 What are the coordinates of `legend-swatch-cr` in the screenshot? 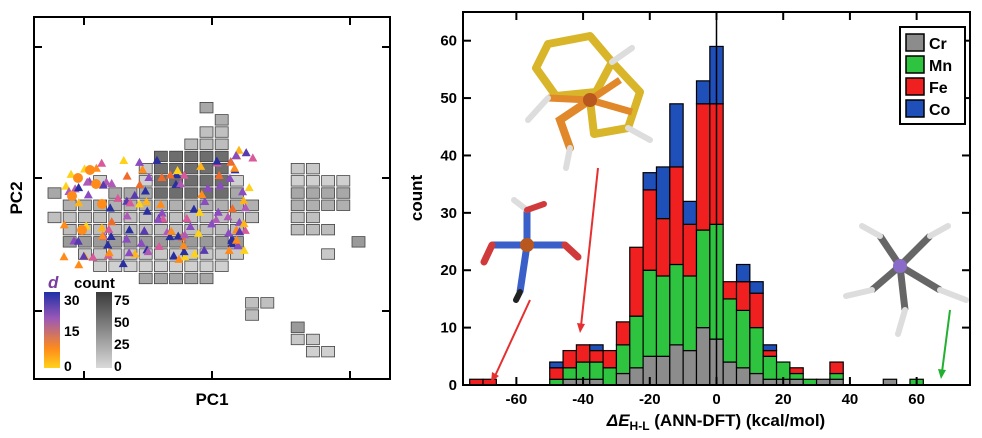 It's located at (915, 42).